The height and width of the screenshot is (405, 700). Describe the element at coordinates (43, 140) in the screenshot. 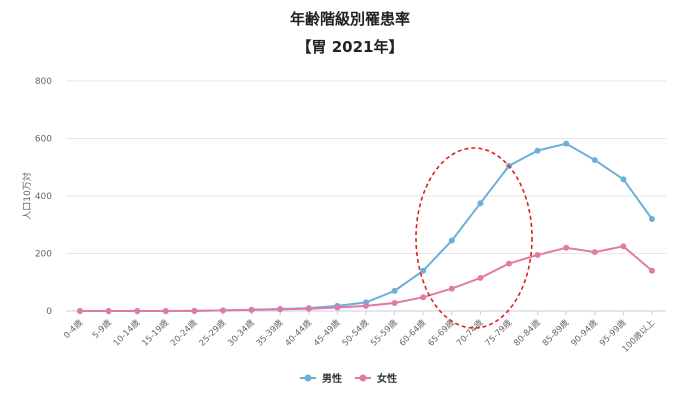

I see `y-tick-label-3: 600` at that location.